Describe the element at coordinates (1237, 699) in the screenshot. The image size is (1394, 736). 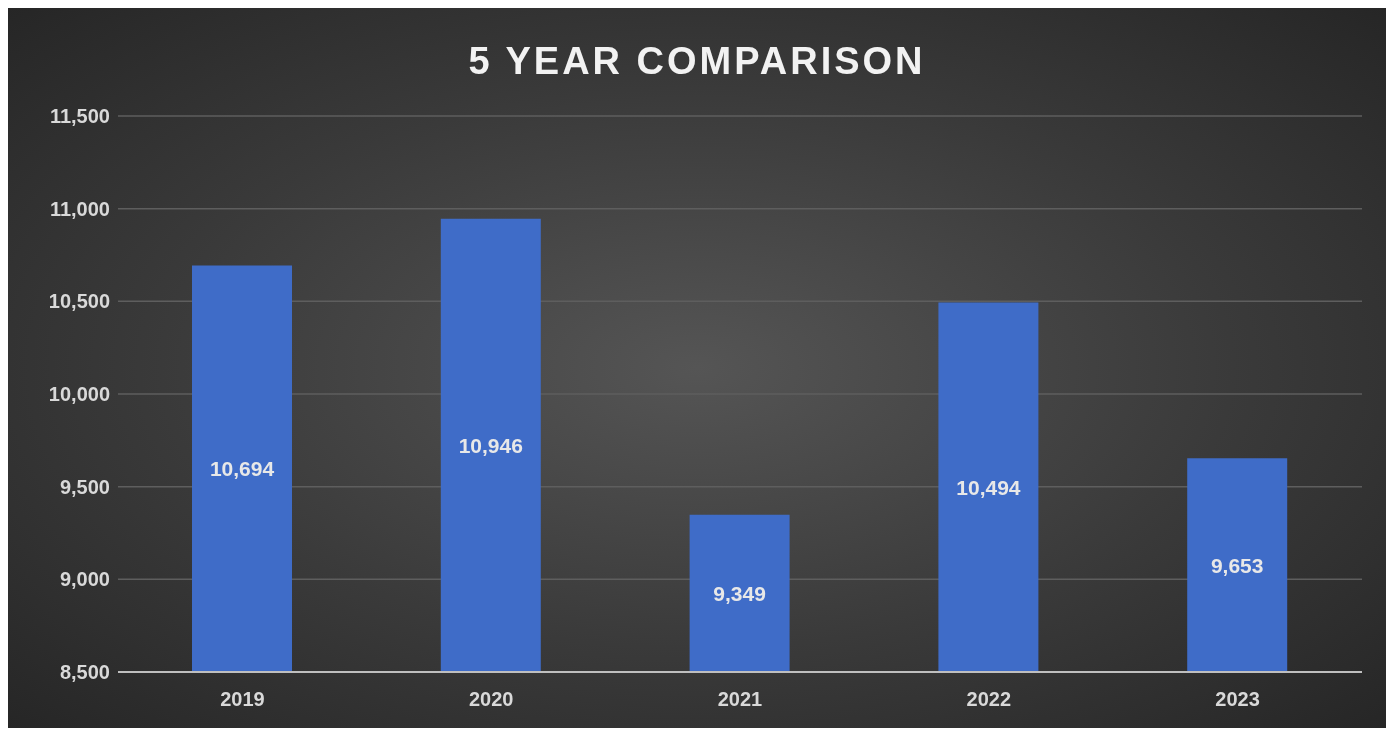
I see `x-tick-label: 2023` at that location.